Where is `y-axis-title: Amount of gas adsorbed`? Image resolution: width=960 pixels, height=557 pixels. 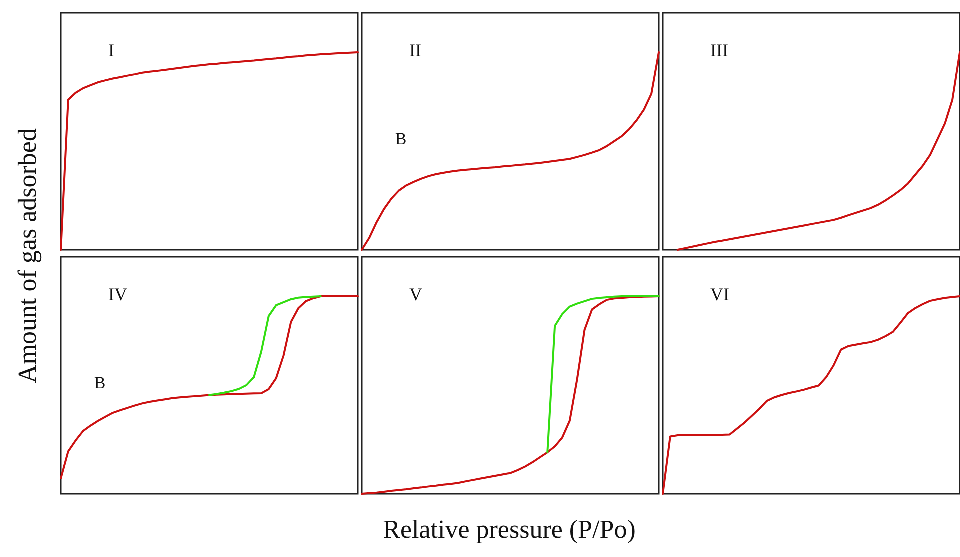 y-axis-title: Amount of gas adsorbed is located at coordinates (28, 256).